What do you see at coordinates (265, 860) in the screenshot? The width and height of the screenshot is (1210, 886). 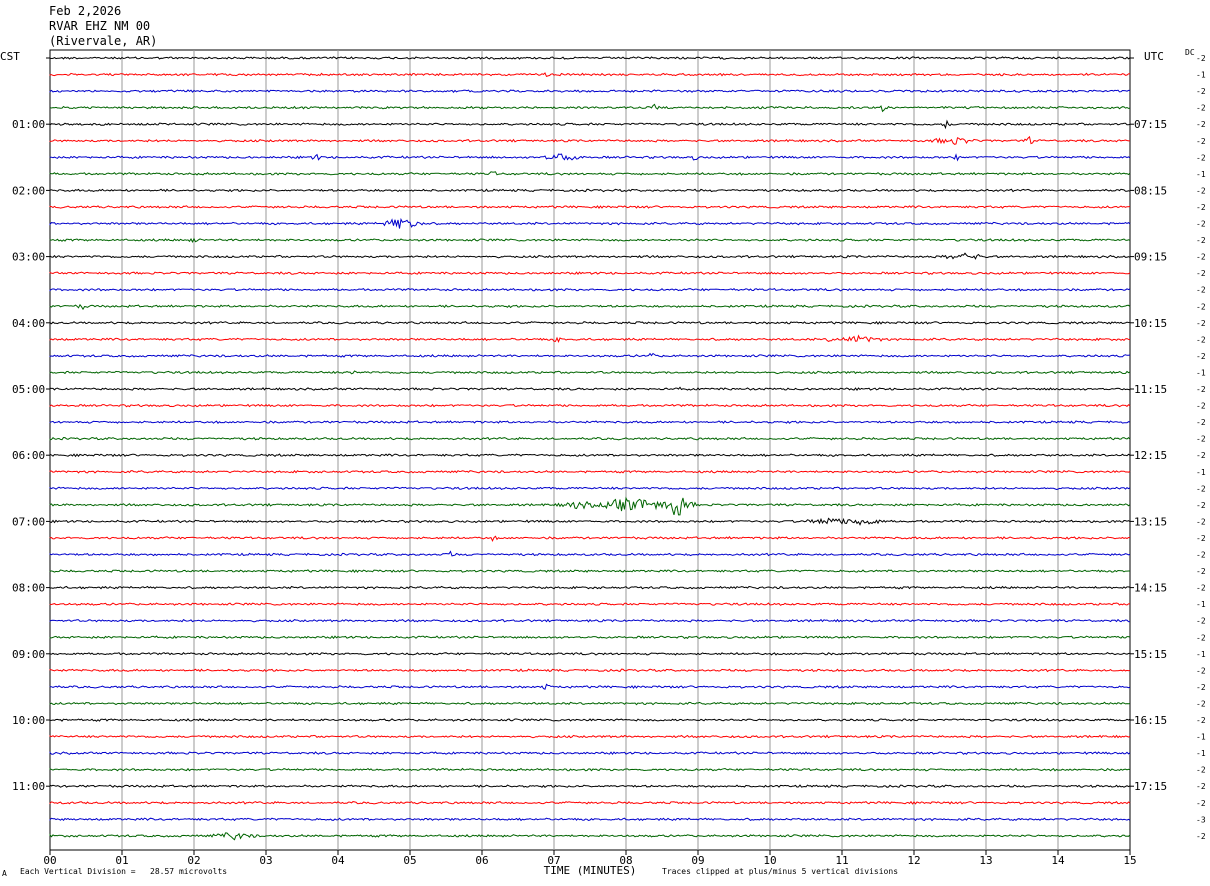 I see `x-tick-label: 03` at bounding box center [265, 860].